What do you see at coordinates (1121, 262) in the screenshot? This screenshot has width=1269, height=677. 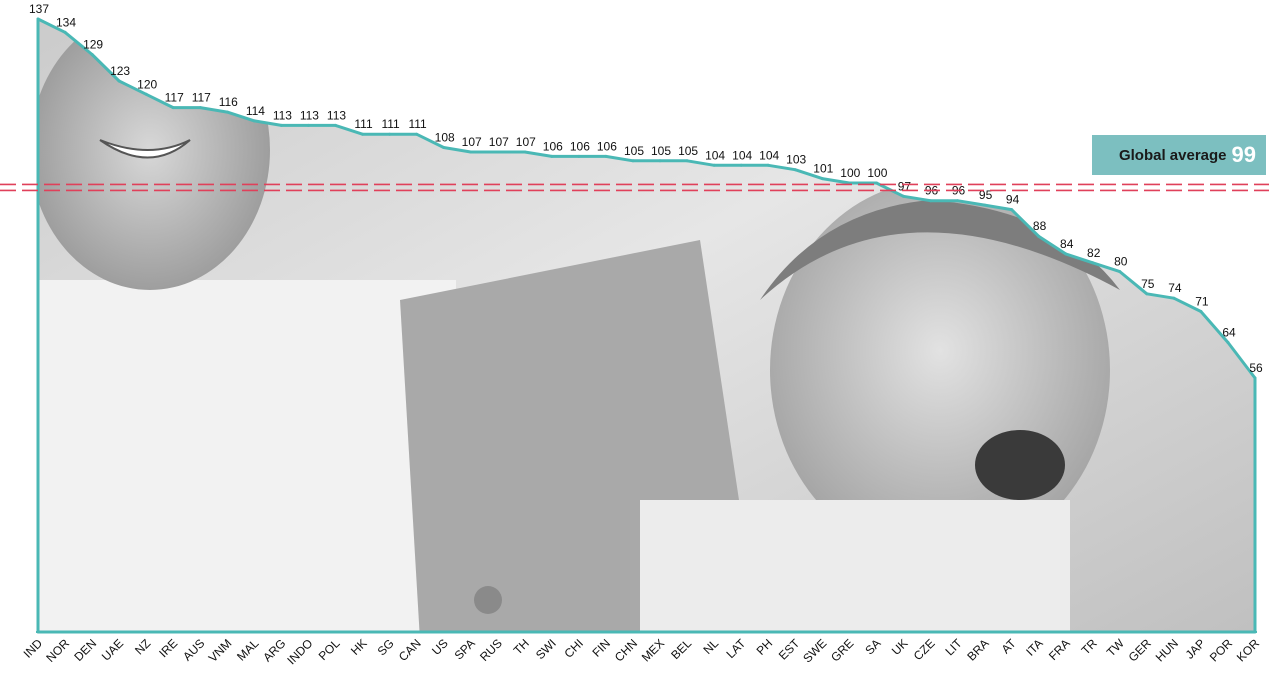 I see `data-label-tw: 80` at bounding box center [1121, 262].